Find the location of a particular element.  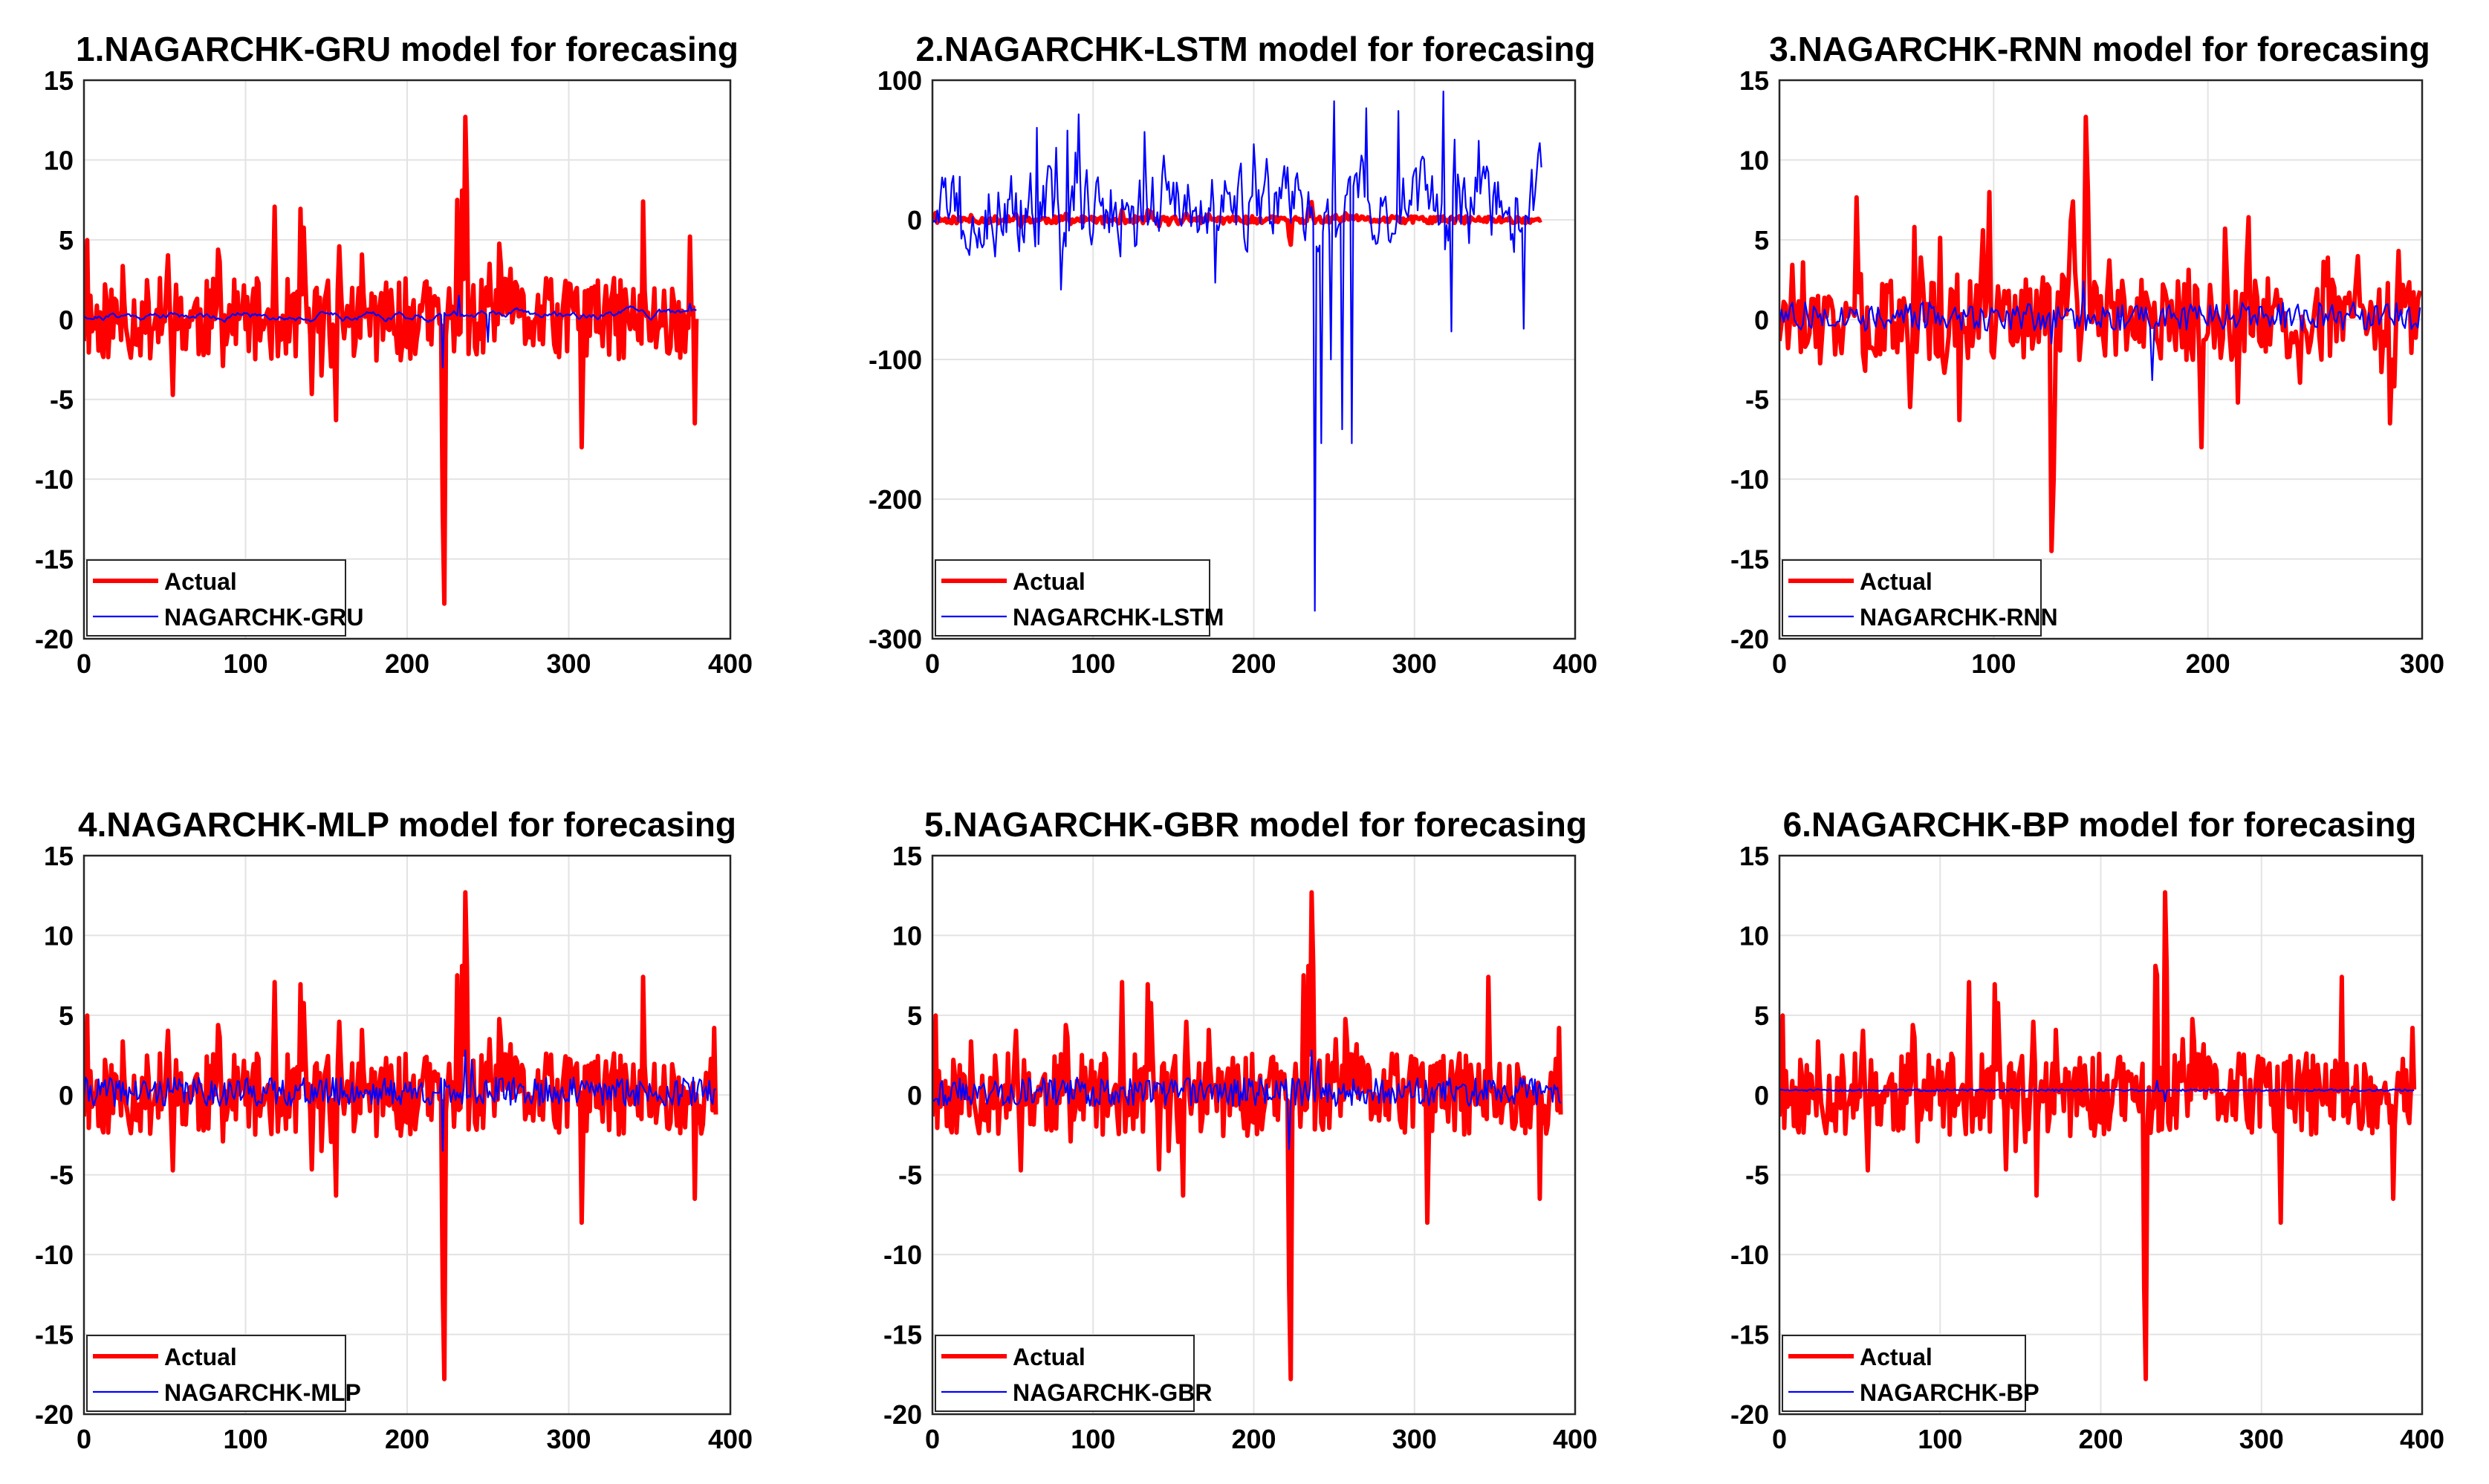

series-actual-line is located at coordinates (391, 360).